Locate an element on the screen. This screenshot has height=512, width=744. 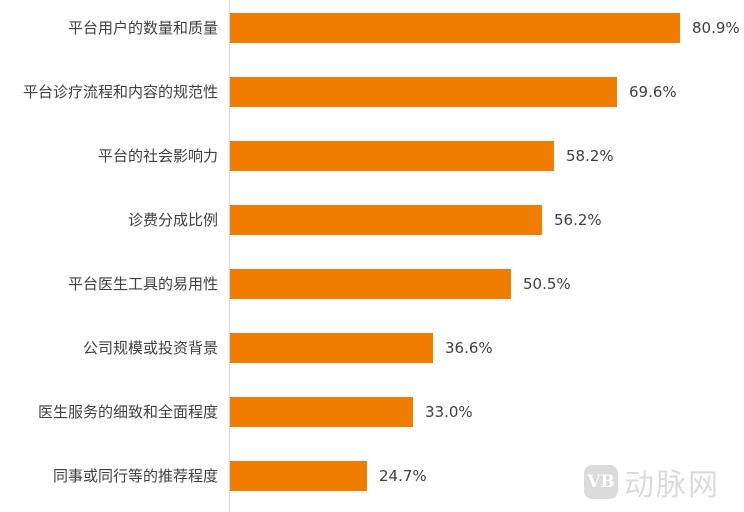
category-label: 公司规模或投资背景 is located at coordinates (150, 348).